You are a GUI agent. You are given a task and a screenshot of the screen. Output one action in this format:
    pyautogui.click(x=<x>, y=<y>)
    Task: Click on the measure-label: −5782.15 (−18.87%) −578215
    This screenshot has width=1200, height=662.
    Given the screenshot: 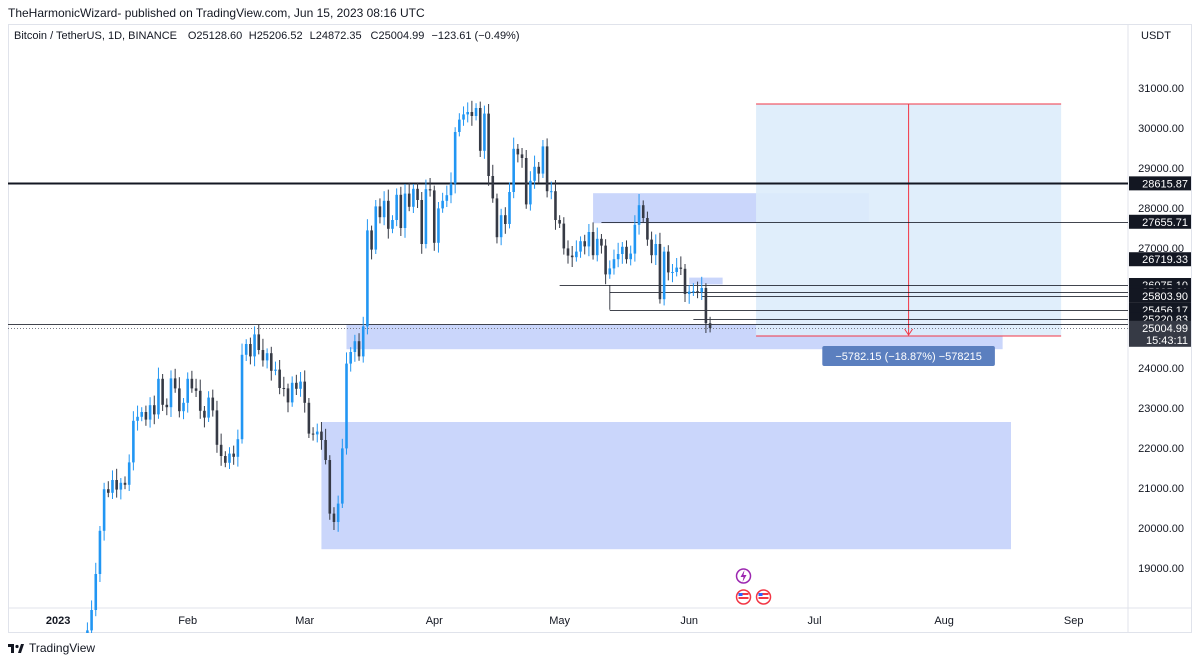 What is the action you would take?
    pyautogui.click(x=908, y=357)
    